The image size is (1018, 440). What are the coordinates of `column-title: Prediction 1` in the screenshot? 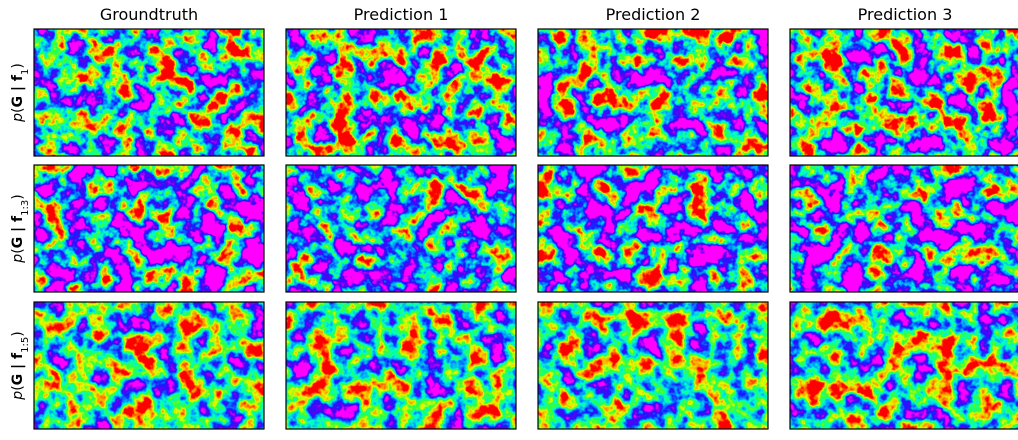 It's located at (401, 14).